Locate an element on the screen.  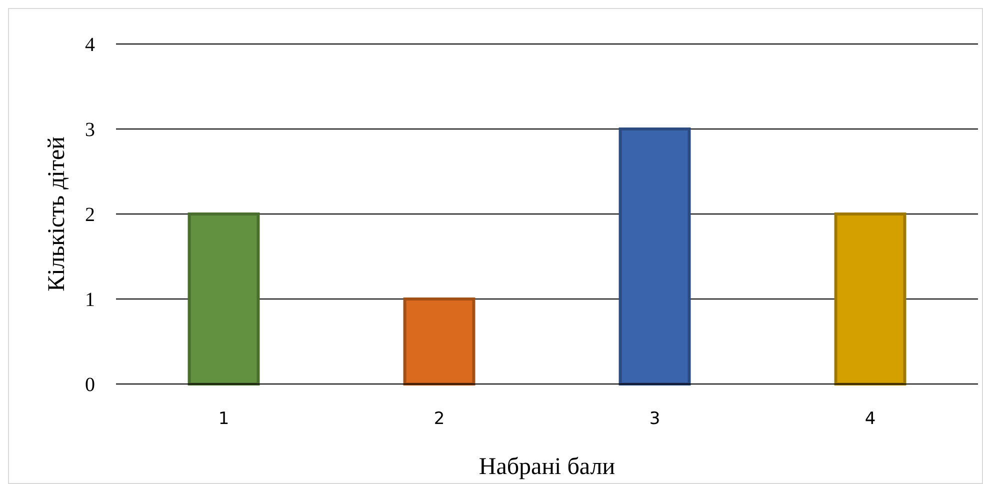
y-tick-label: 4 is located at coordinates (90, 45).